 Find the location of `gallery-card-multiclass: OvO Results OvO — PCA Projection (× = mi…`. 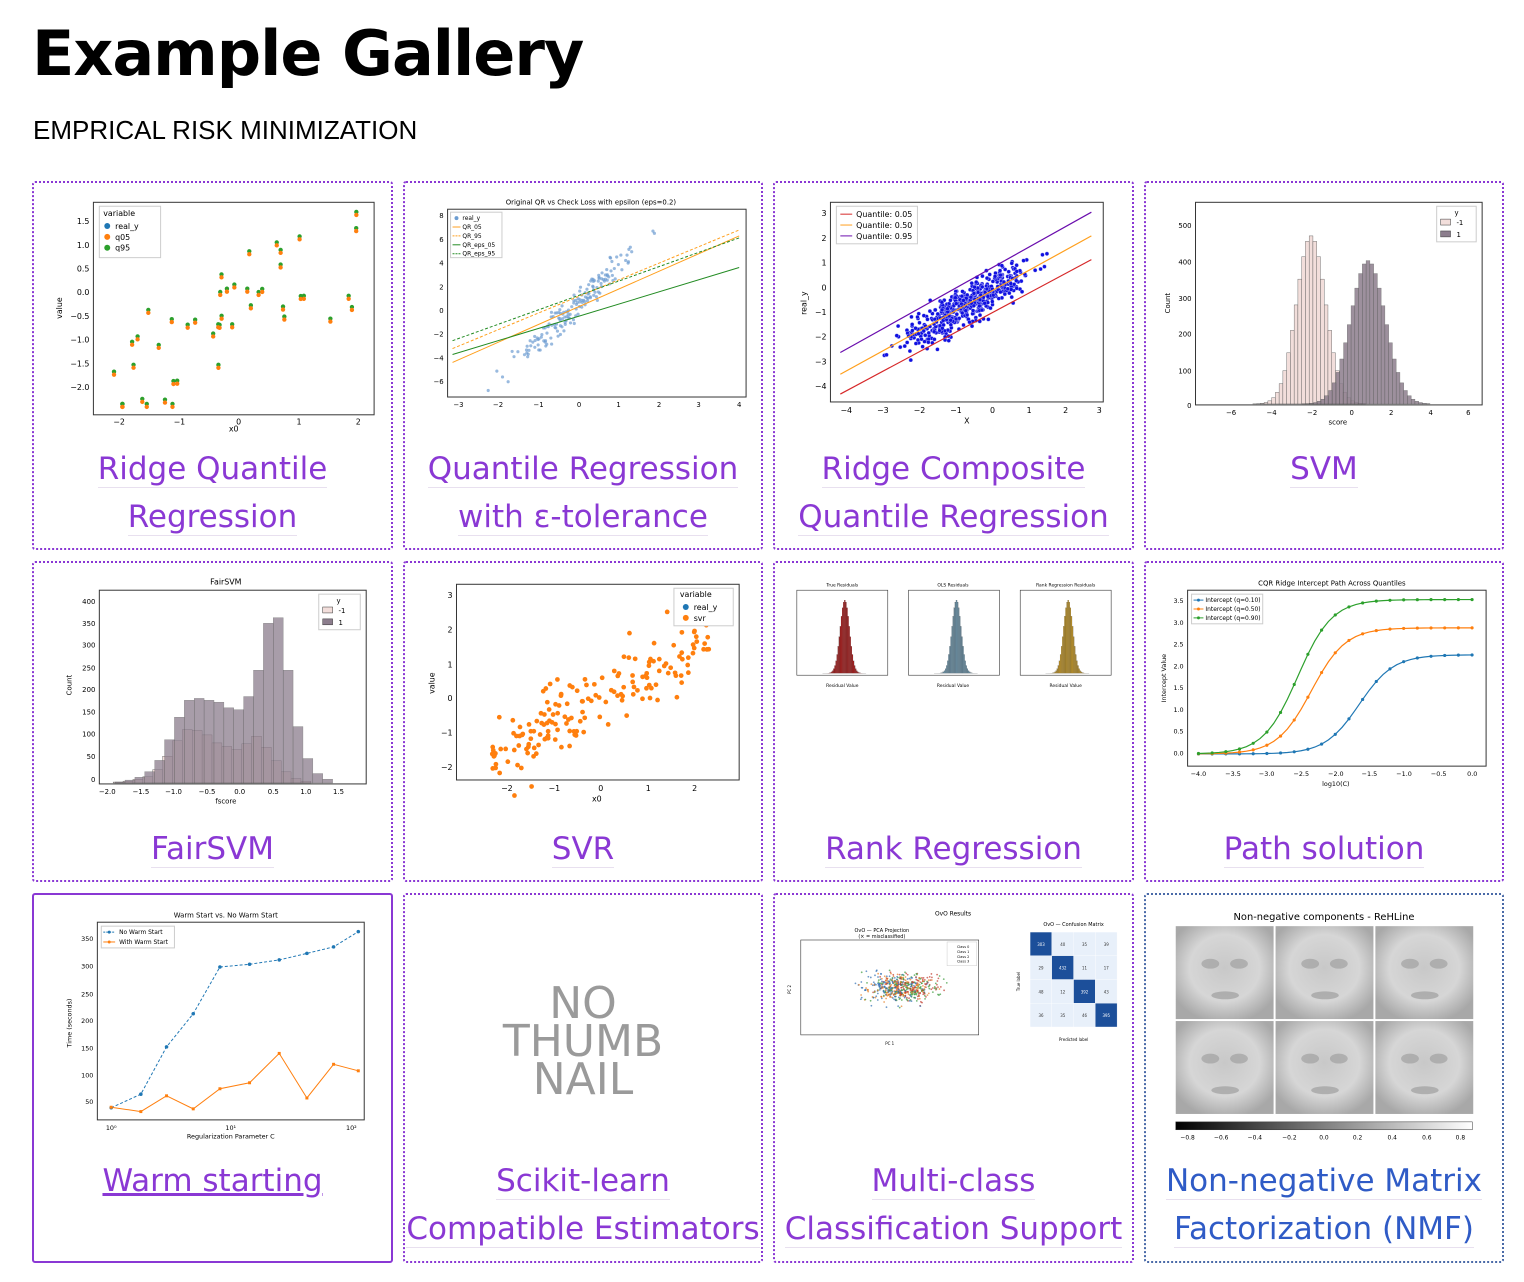

gallery-card-multiclass: OvO Results OvO — PCA Projection (× = mi… is located at coordinates (953, 1078).